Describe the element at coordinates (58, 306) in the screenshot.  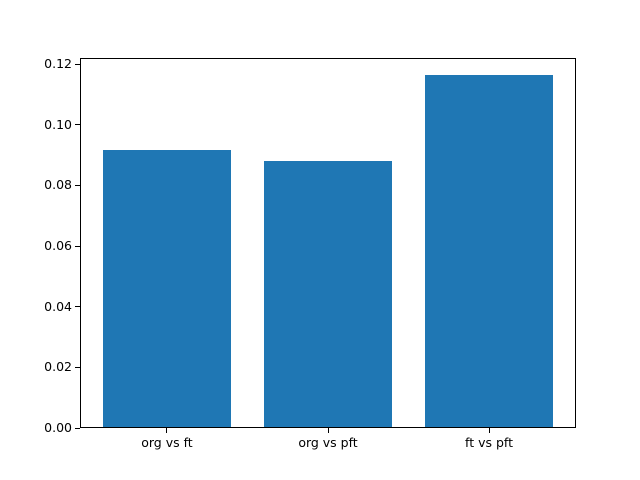
I see `y-axis-tick-label: 0.04` at that location.